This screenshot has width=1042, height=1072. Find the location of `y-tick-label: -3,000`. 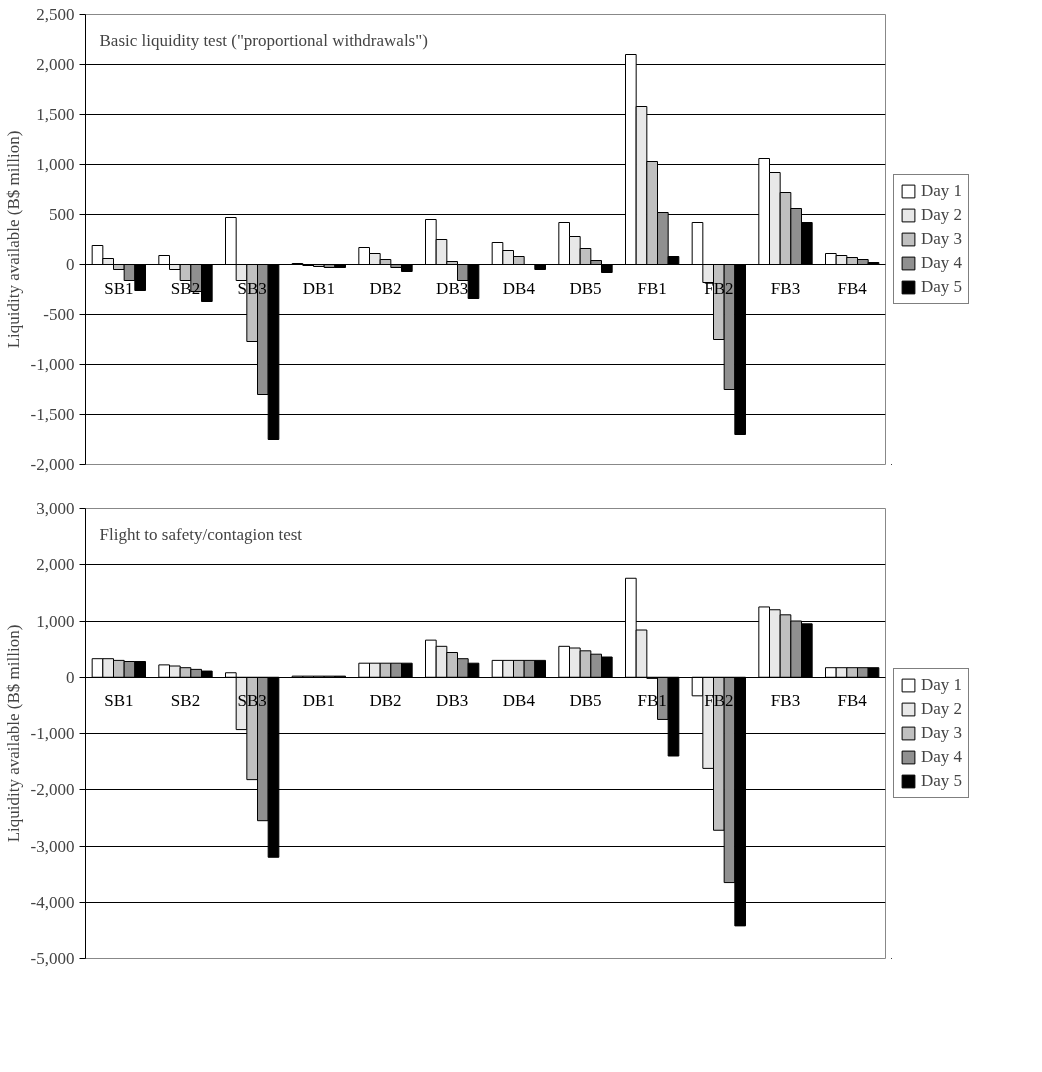

y-tick-label: -3,000 is located at coordinates (52, 846).